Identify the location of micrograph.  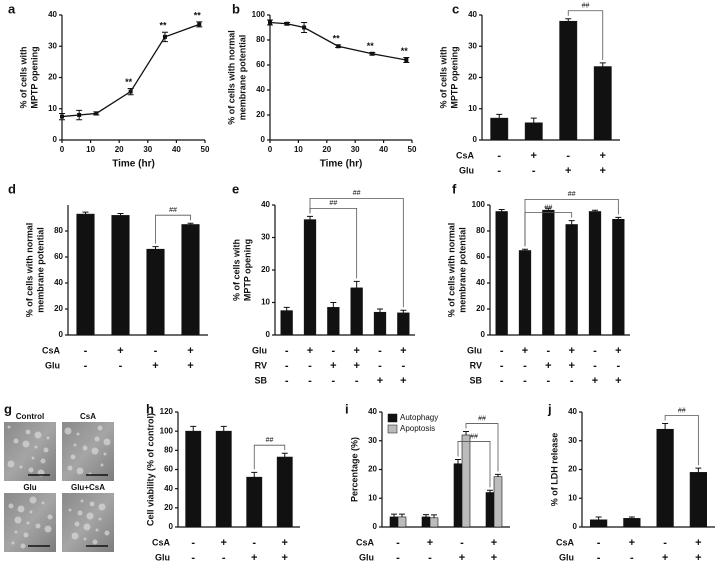
(88, 522).